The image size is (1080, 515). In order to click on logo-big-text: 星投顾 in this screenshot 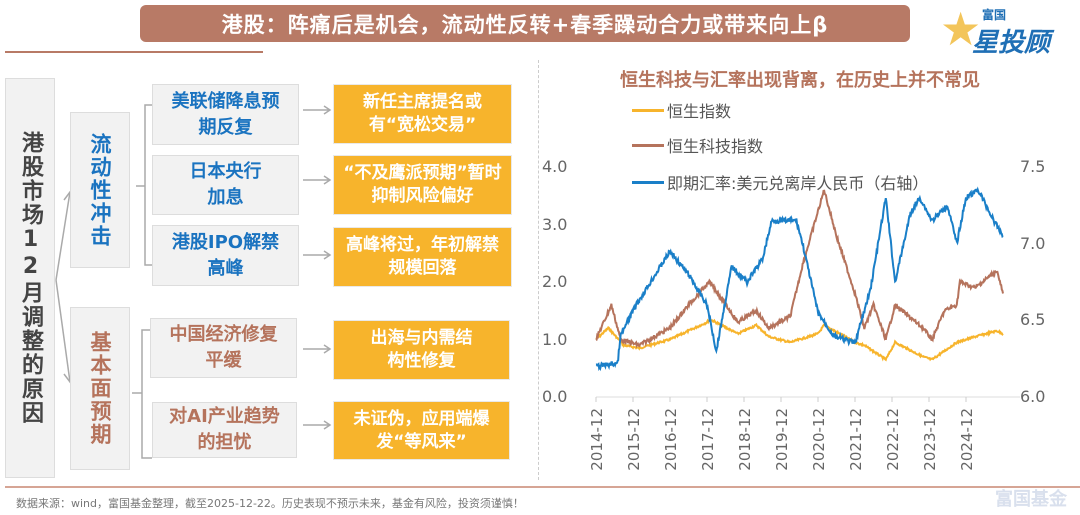, I will do `click(1011, 43)`.